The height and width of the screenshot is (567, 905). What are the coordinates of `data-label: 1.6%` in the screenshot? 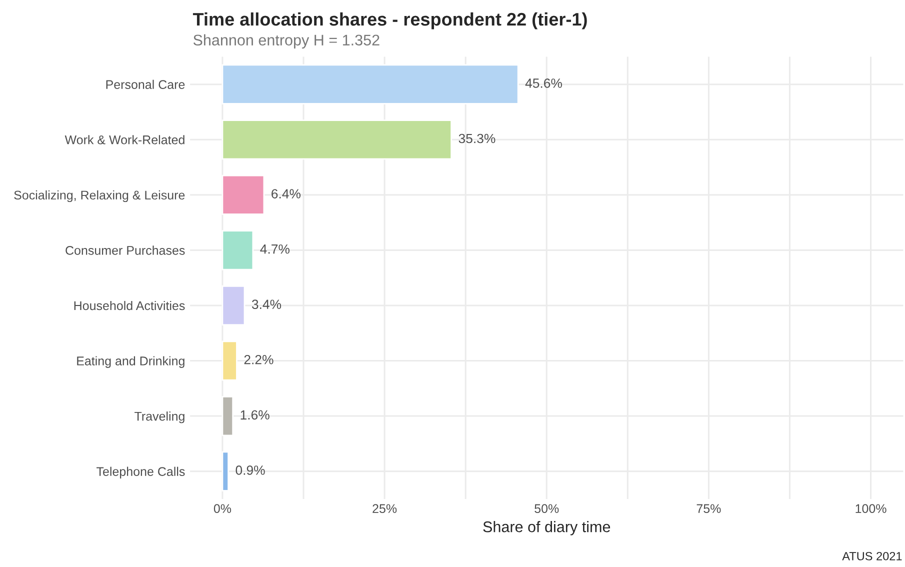 It's located at (255, 415).